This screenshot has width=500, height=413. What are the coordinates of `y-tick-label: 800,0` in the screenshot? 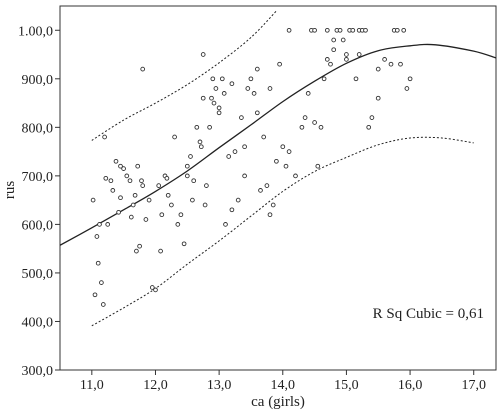 It's located at (38, 128).